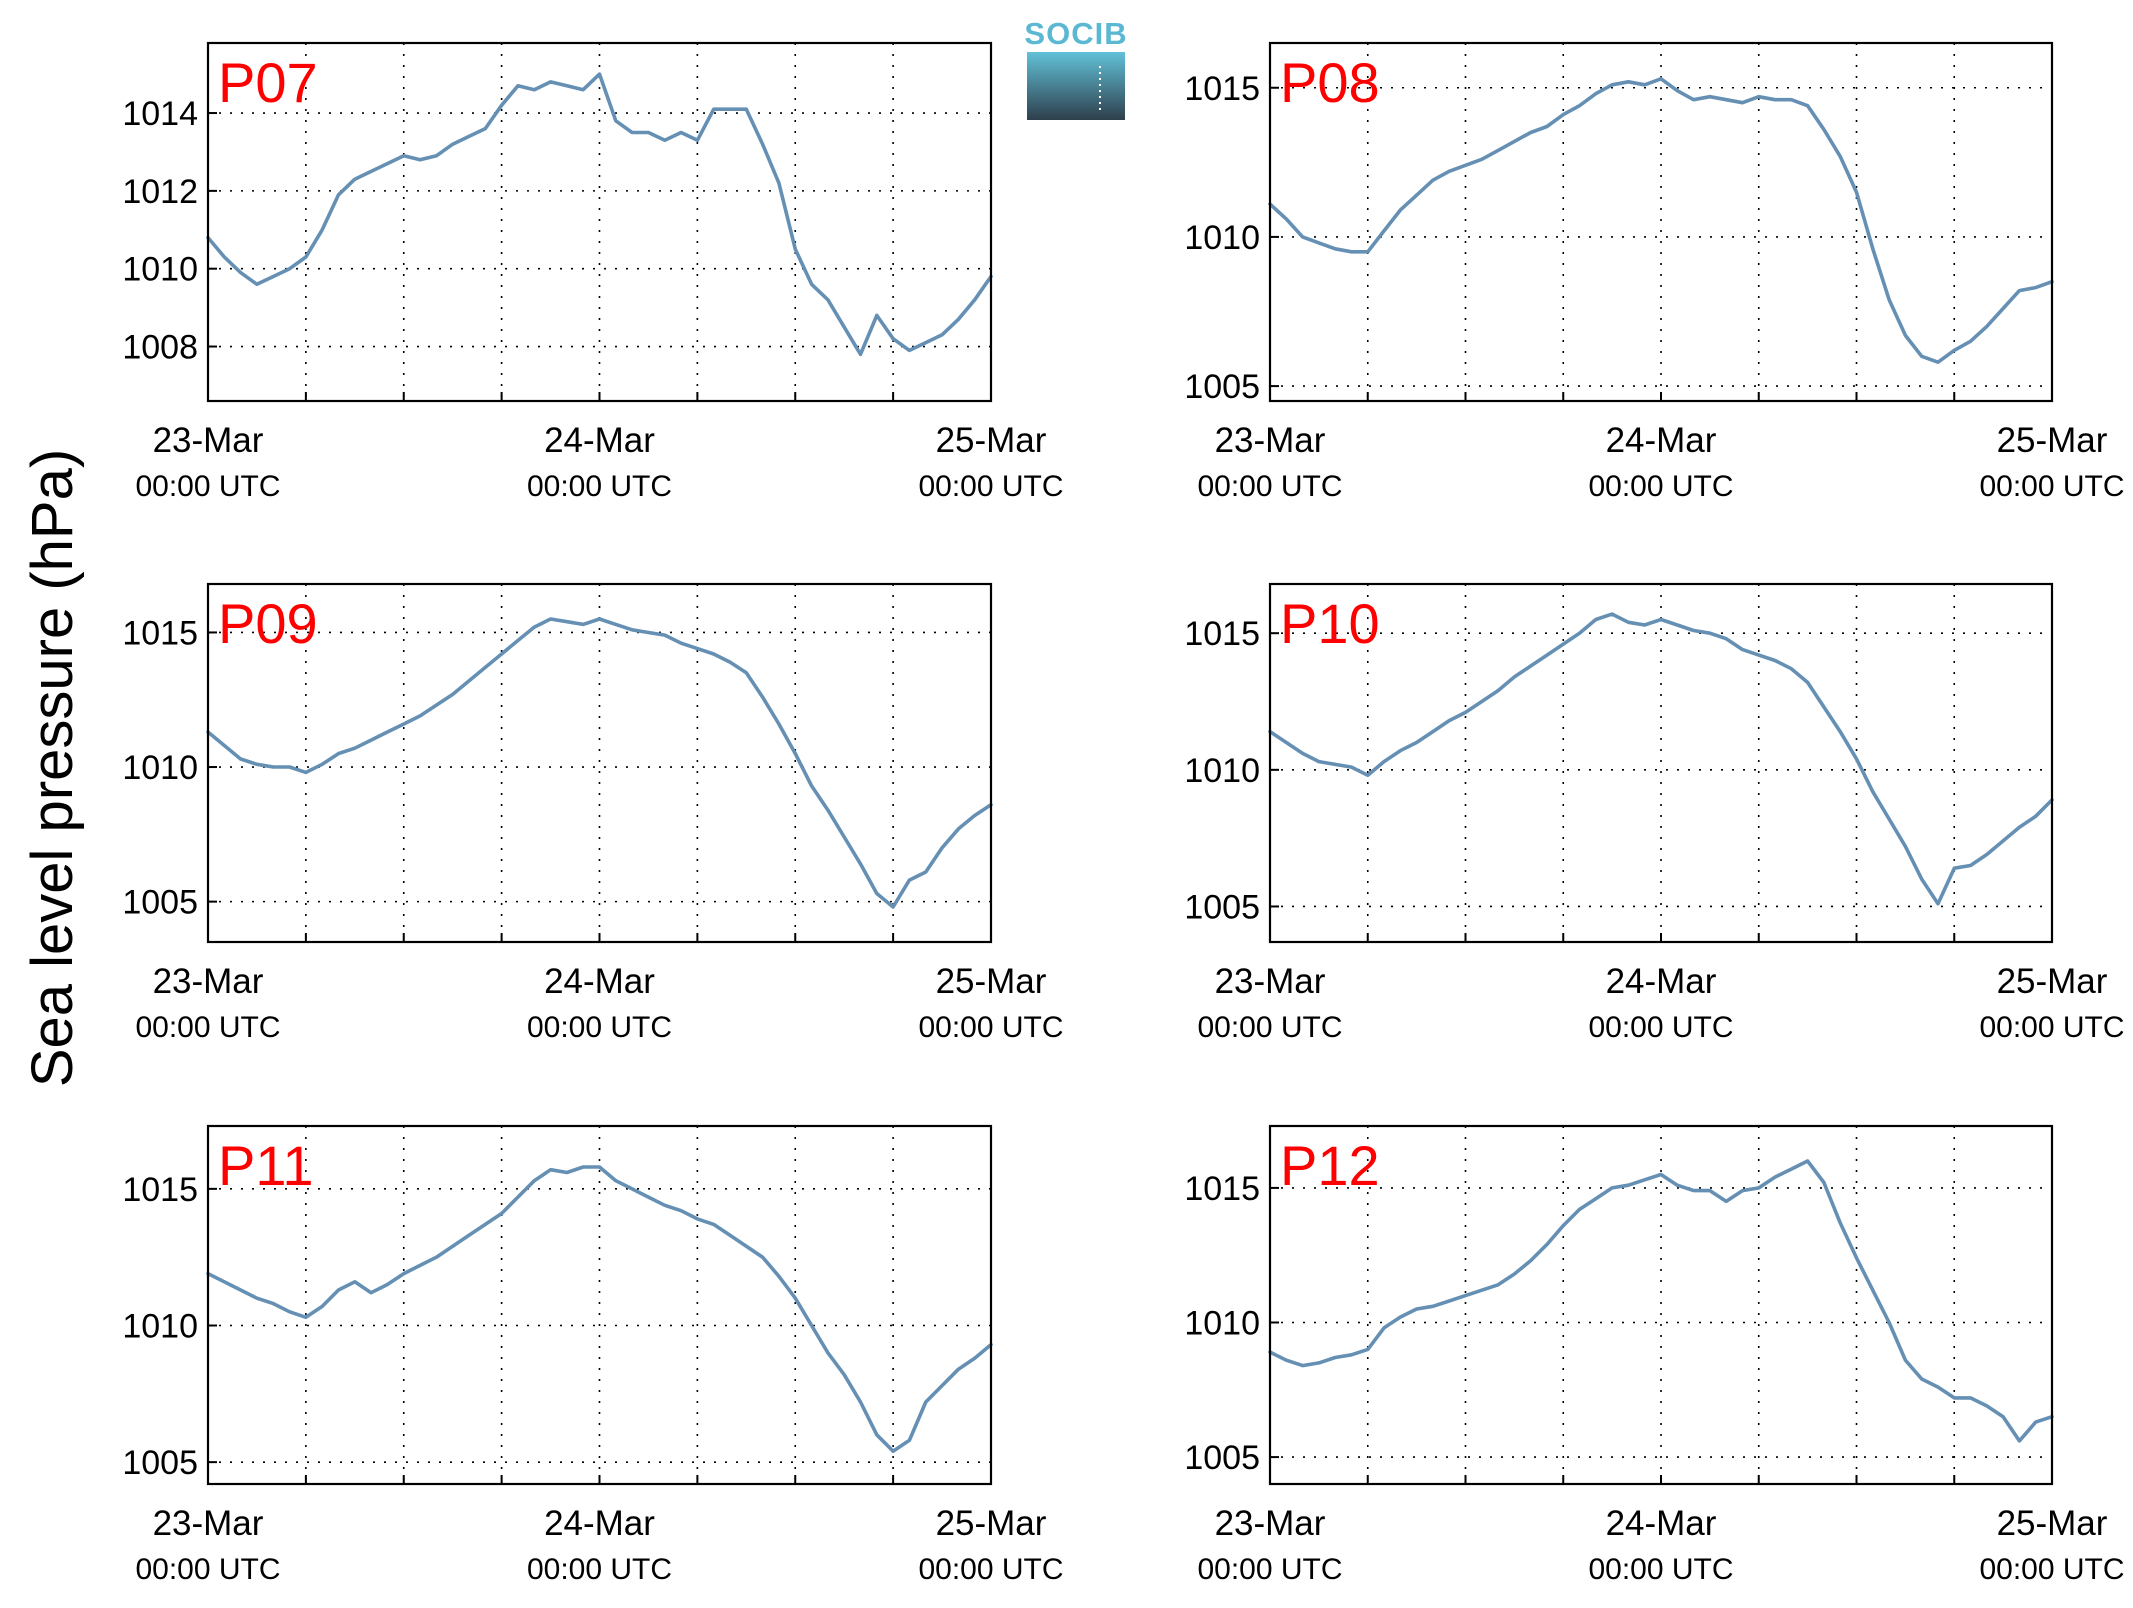 The image size is (2133, 1608). What do you see at coordinates (1330, 82) in the screenshot?
I see `station-label: P08` at bounding box center [1330, 82].